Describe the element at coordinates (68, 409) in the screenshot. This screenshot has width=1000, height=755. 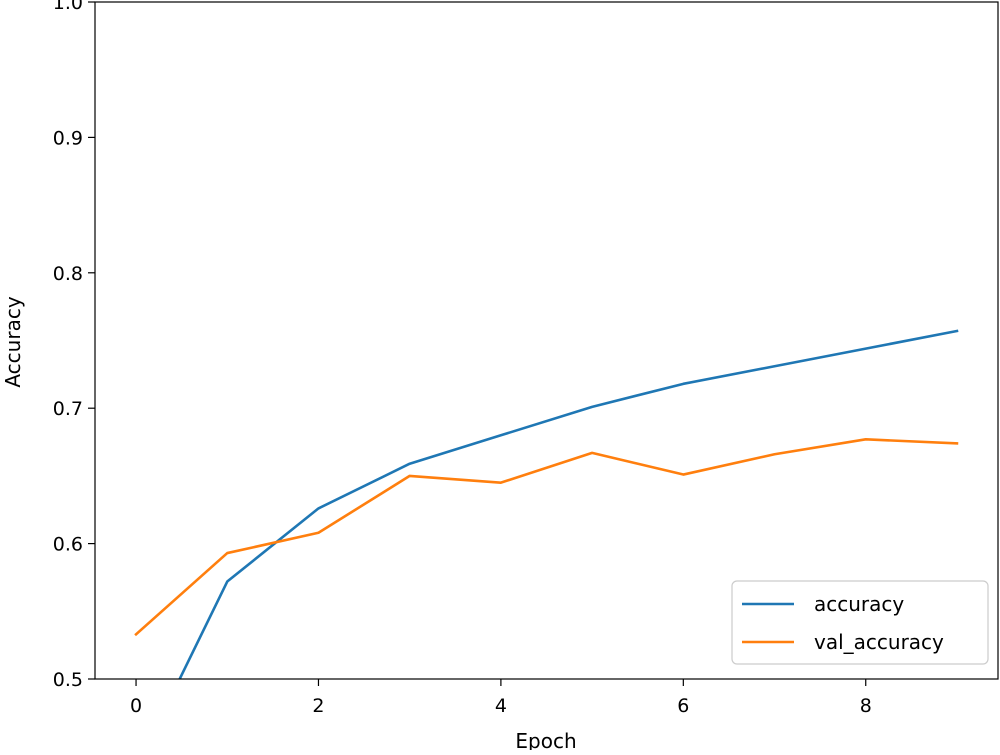
I see `y-tick-label: 0.7` at that location.